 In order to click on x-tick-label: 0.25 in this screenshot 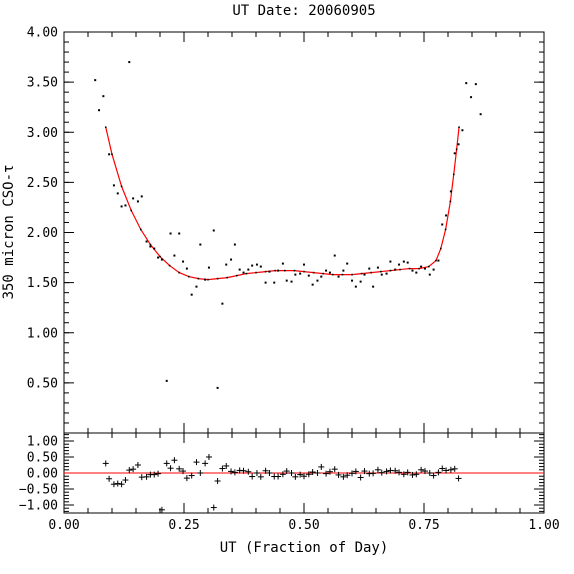, I will do `click(183, 525)`.